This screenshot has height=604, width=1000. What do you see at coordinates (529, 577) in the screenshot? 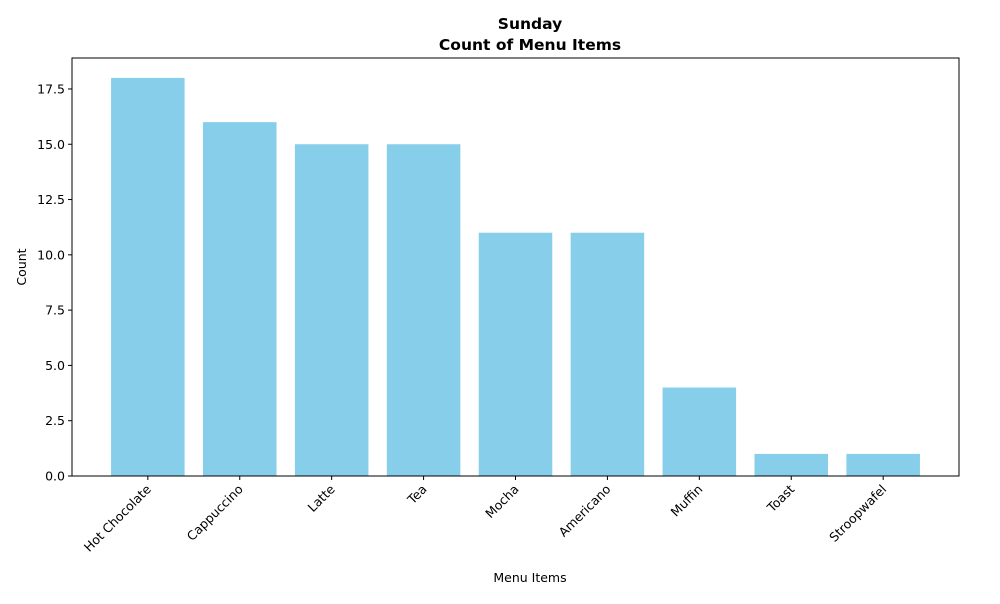
I see `x-axis-label: Menu Items` at bounding box center [529, 577].